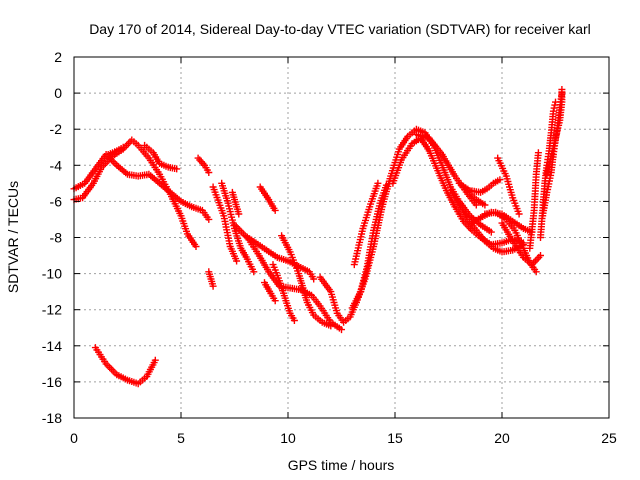 This screenshot has width=640, height=480. I want to click on series-arc-h, so click(235, 203).